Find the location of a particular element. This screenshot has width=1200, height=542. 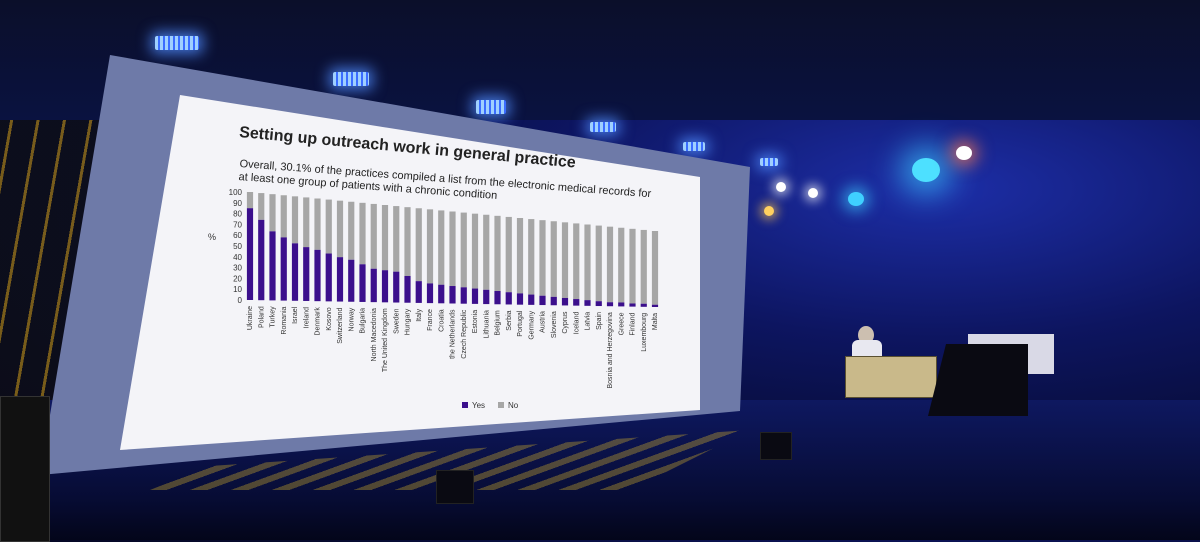

x-tick-label: Portugal is located at coordinates (520, 323).